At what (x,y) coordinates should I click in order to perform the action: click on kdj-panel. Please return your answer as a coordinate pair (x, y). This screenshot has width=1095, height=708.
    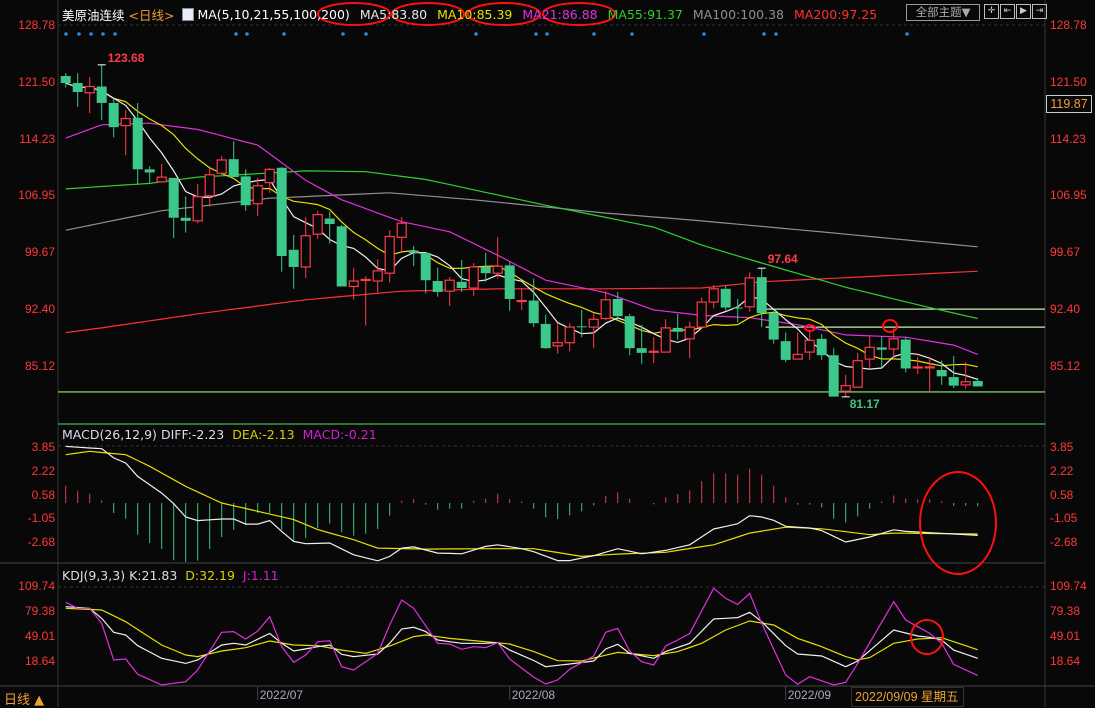
    Looking at the image, I should click on (521, 636).